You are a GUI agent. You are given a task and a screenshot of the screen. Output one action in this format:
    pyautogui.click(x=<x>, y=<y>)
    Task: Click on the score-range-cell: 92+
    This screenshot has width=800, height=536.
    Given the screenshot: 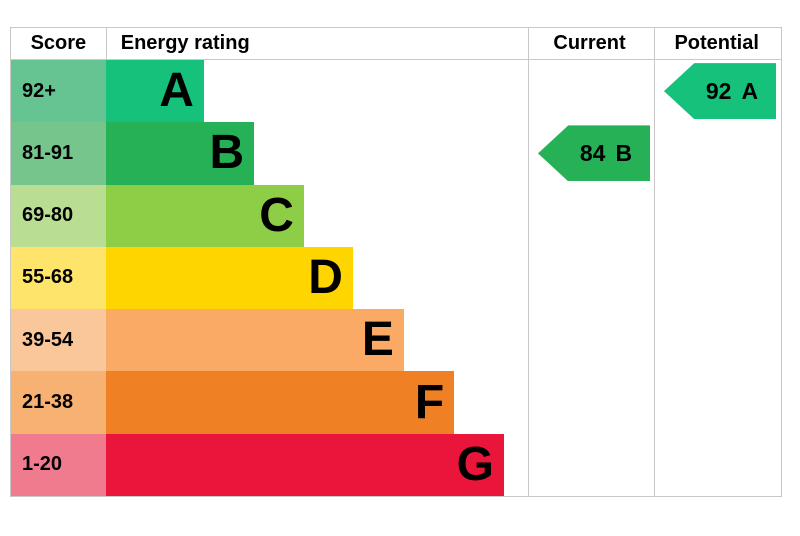 What is the action you would take?
    pyautogui.click(x=58, y=91)
    